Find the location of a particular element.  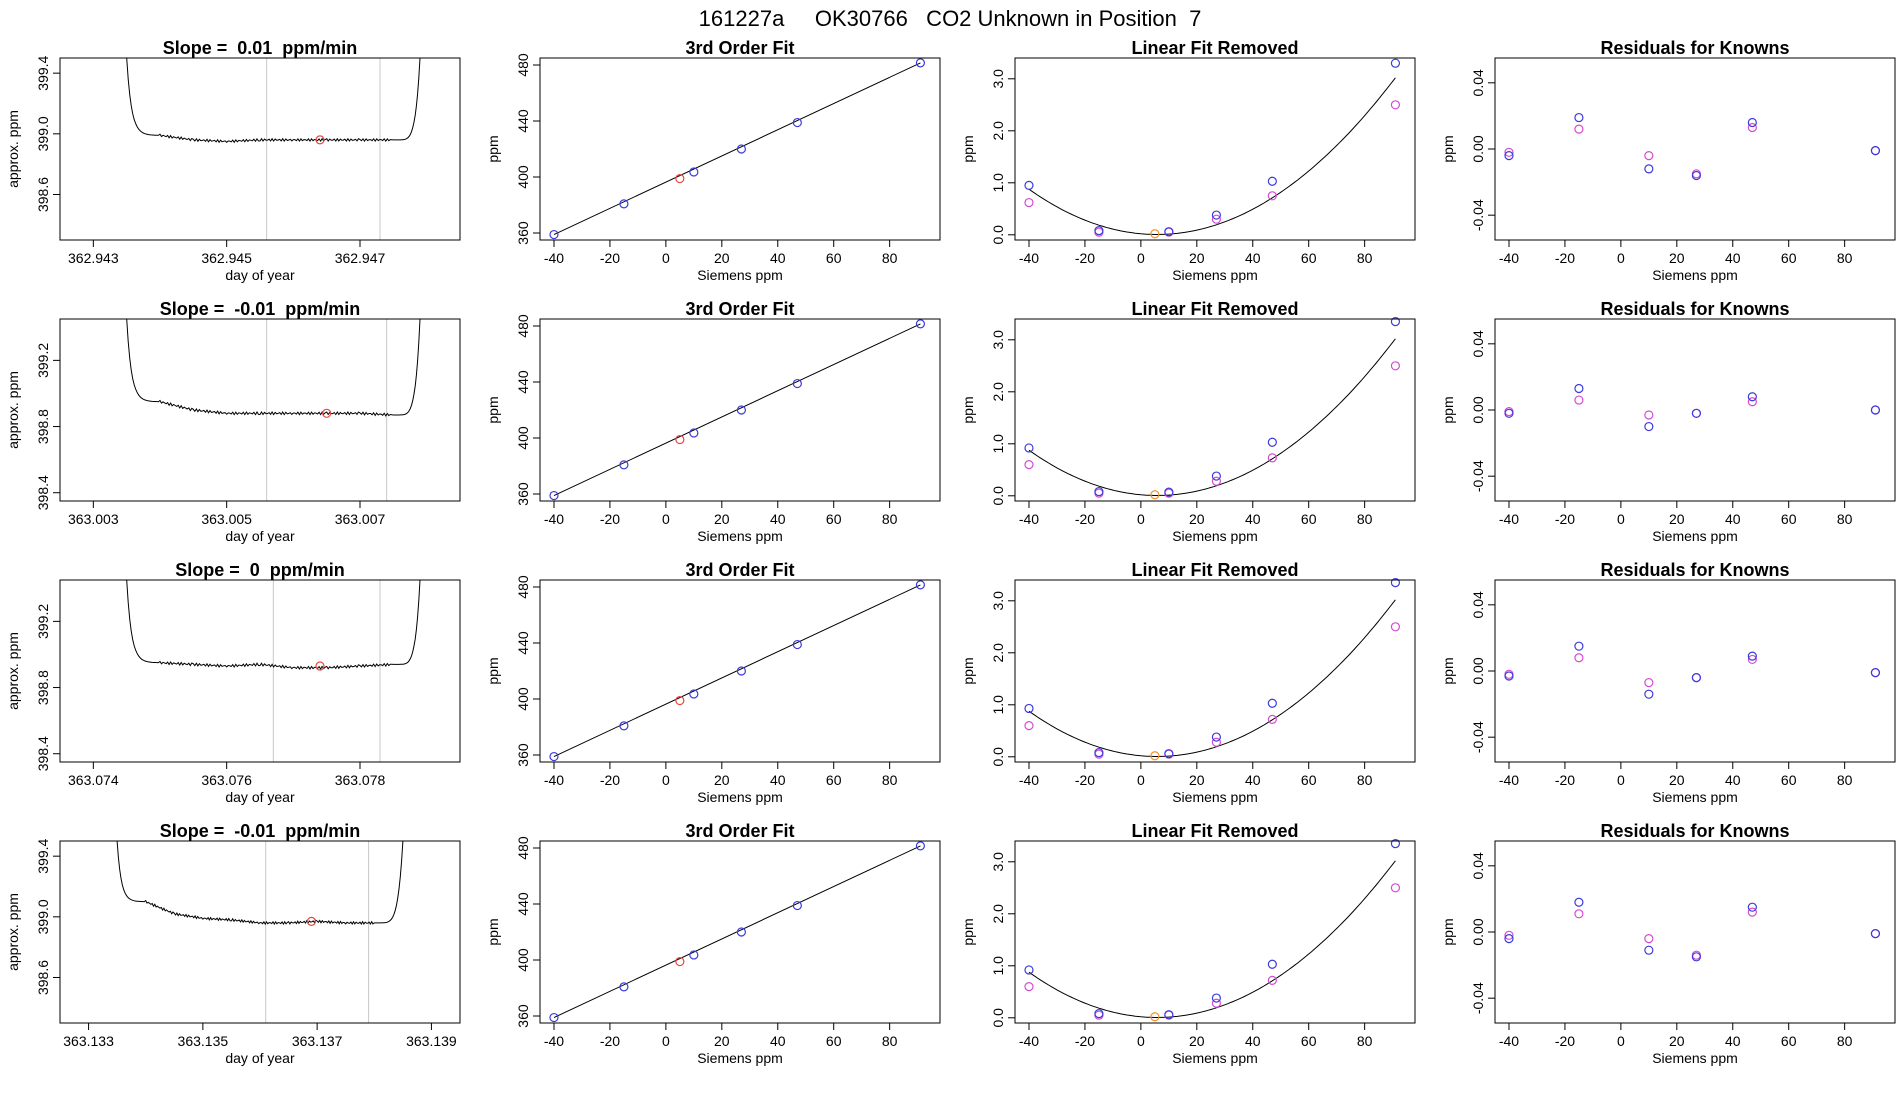

y-tick-label: -0.04 is located at coordinates (1478, 215).